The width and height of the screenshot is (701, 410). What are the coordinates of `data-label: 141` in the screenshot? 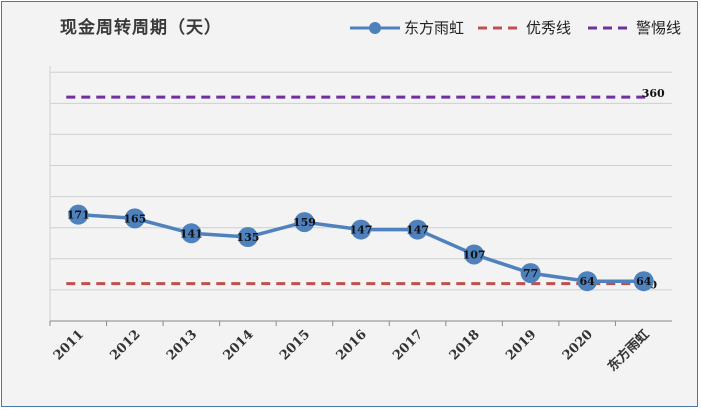 It's located at (191, 233).